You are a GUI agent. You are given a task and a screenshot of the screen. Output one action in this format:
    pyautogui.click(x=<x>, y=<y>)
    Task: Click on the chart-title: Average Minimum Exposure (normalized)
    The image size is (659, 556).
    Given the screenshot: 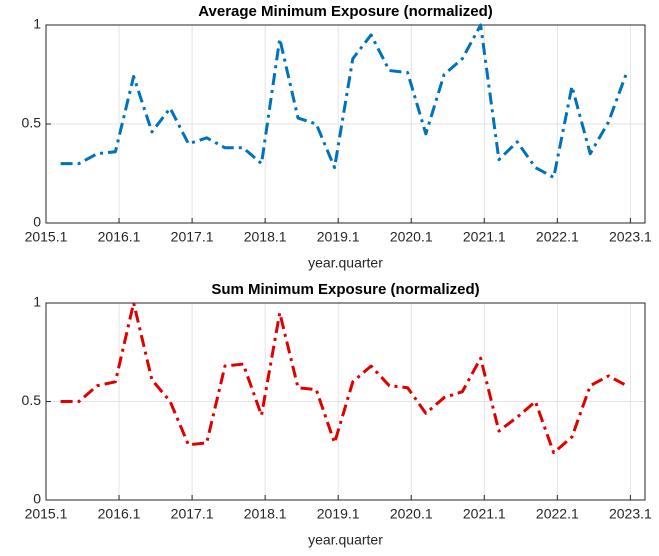 What is the action you would take?
    pyautogui.click(x=345, y=11)
    